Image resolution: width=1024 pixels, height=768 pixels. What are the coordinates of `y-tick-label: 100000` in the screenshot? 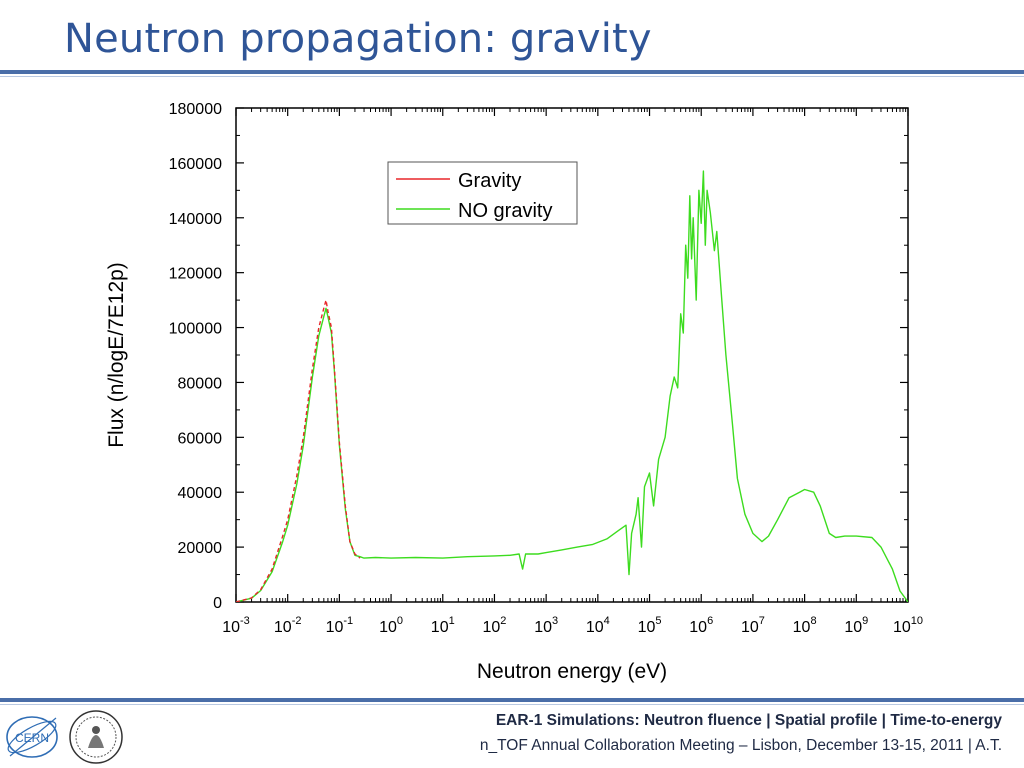 It's located at (195, 329).